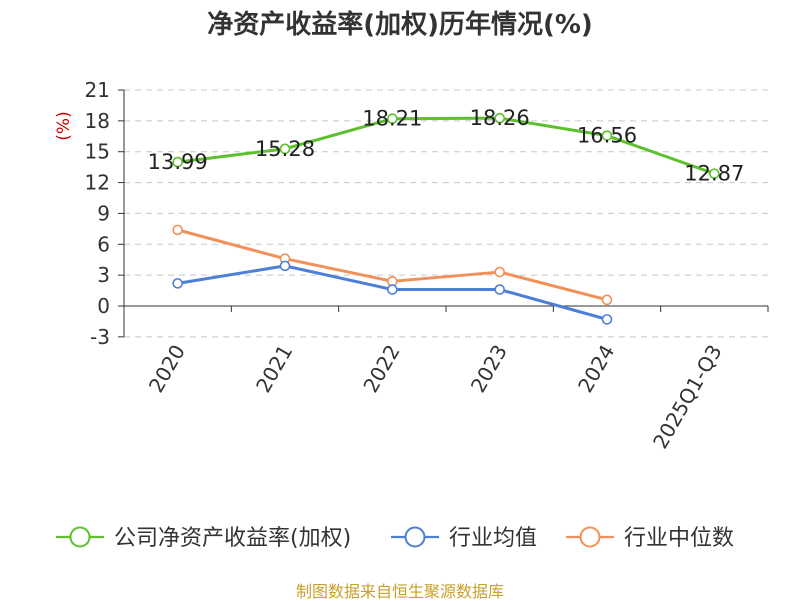 Image resolution: width=800 pixels, height=602 pixels. Describe the element at coordinates (274, 369) in the screenshot. I see `x-tick-label: 2021` at that location.